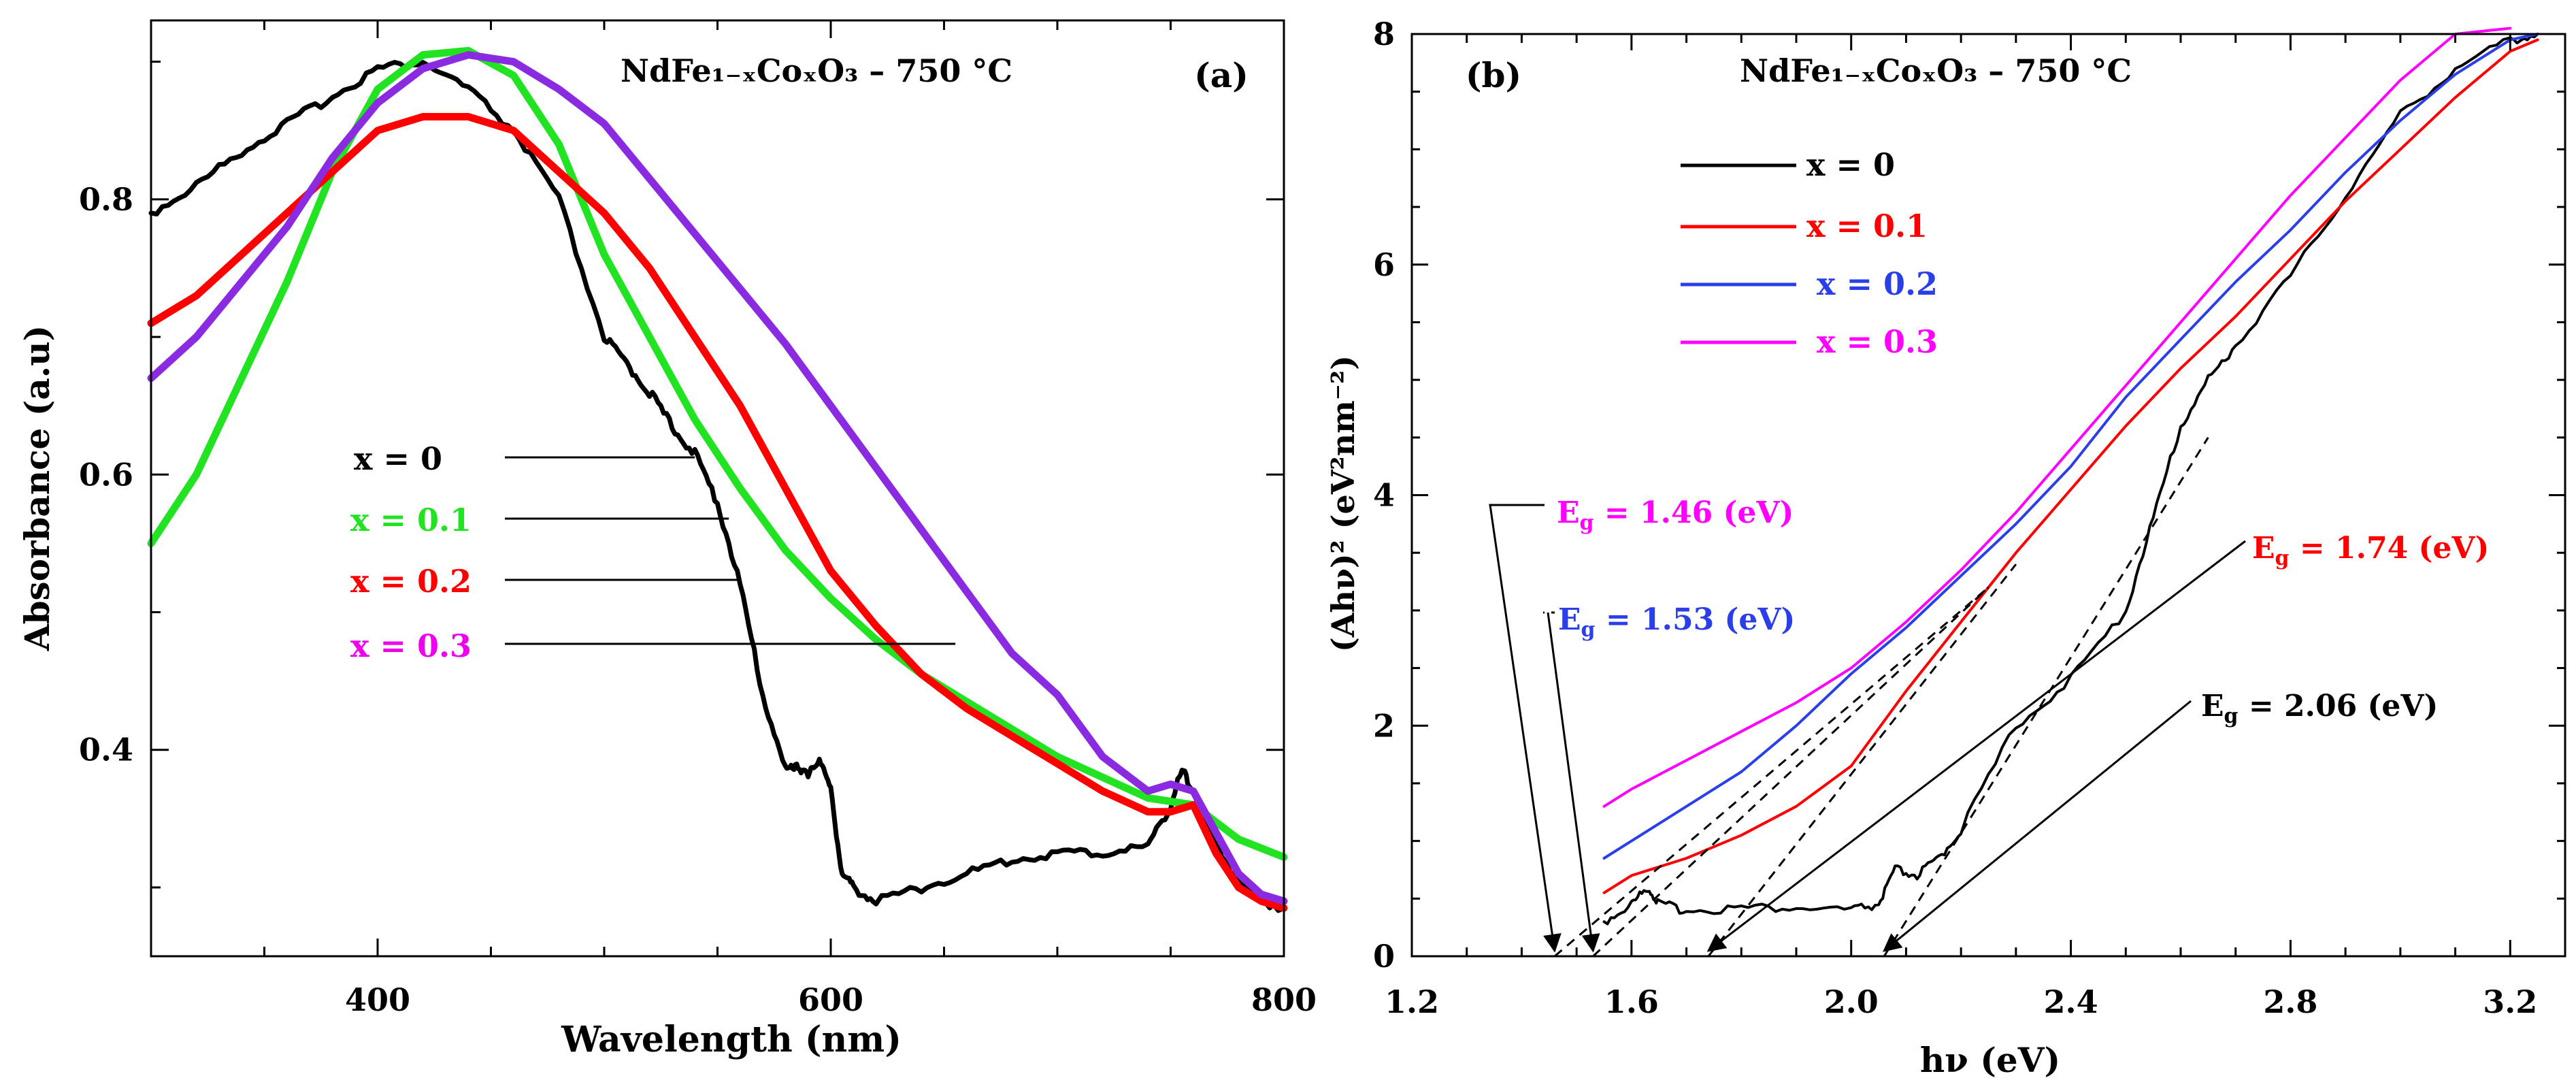 Image resolution: width=2576 pixels, height=1091 pixels. I want to click on y-tick-label-b: 4, so click(1384, 495).